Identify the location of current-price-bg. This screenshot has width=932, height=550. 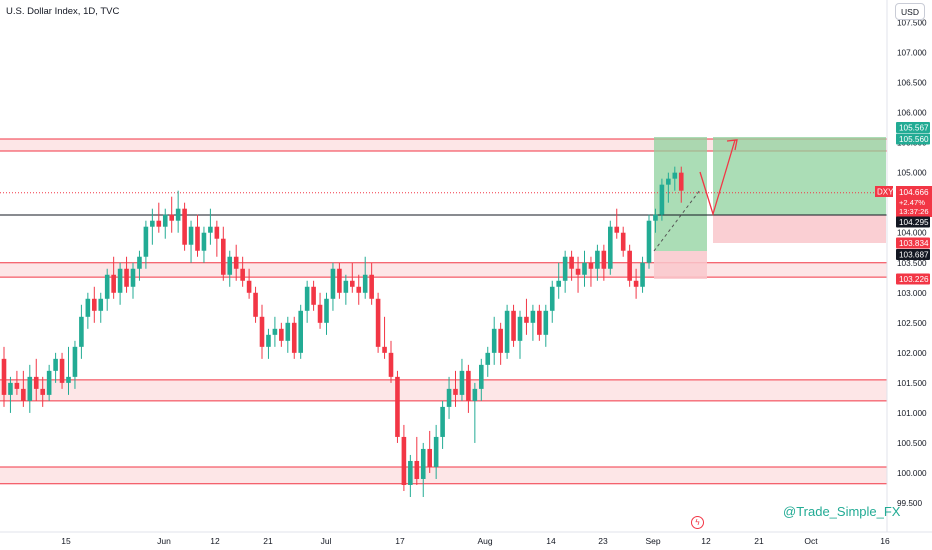
(914, 201).